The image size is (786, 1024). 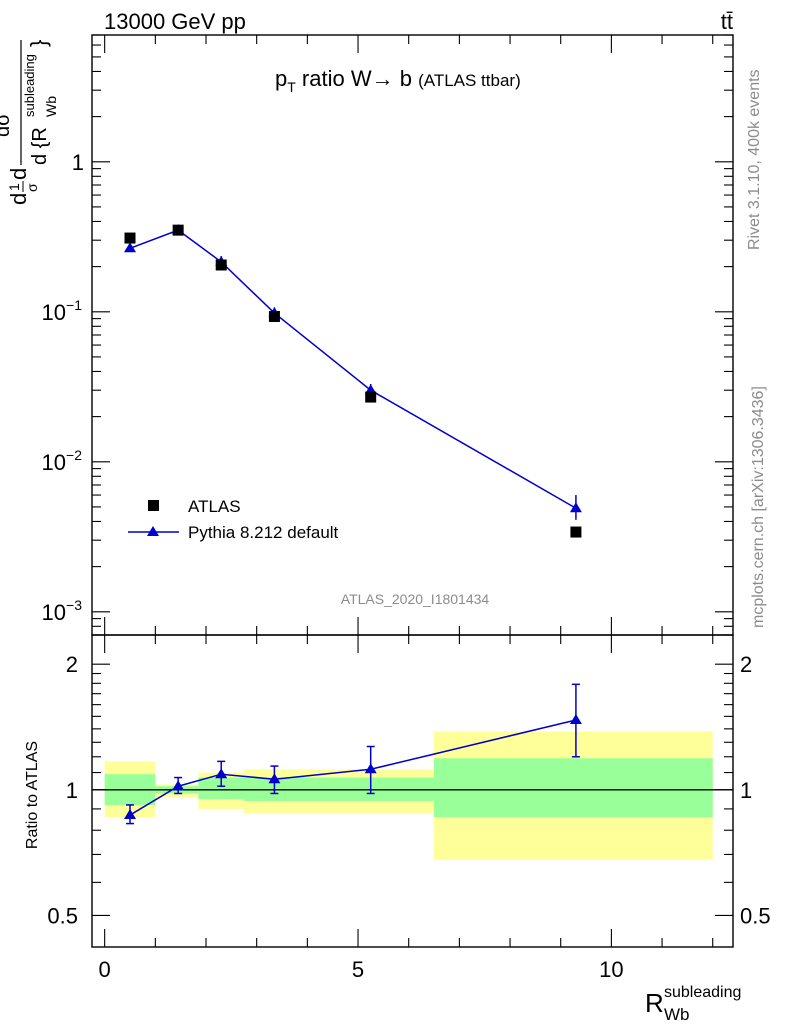 I want to click on ratio-line, so click(x=353, y=767).